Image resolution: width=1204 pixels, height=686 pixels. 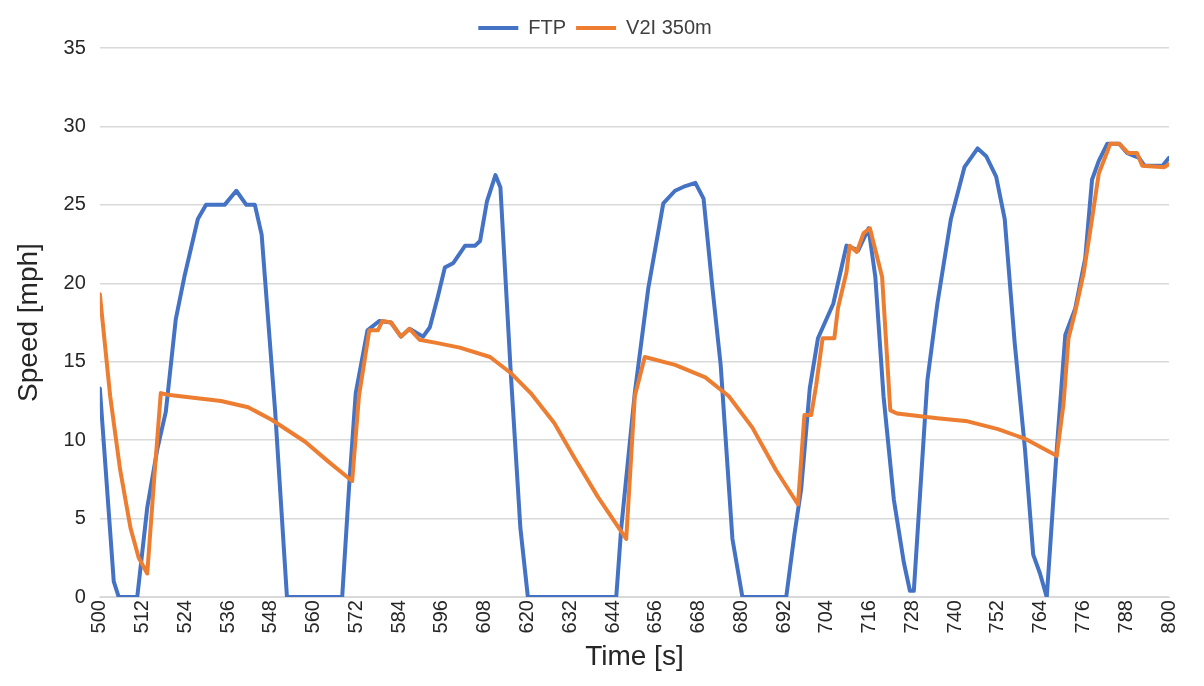 I want to click on y-axis-title: Speed [mph], so click(x=27, y=322).